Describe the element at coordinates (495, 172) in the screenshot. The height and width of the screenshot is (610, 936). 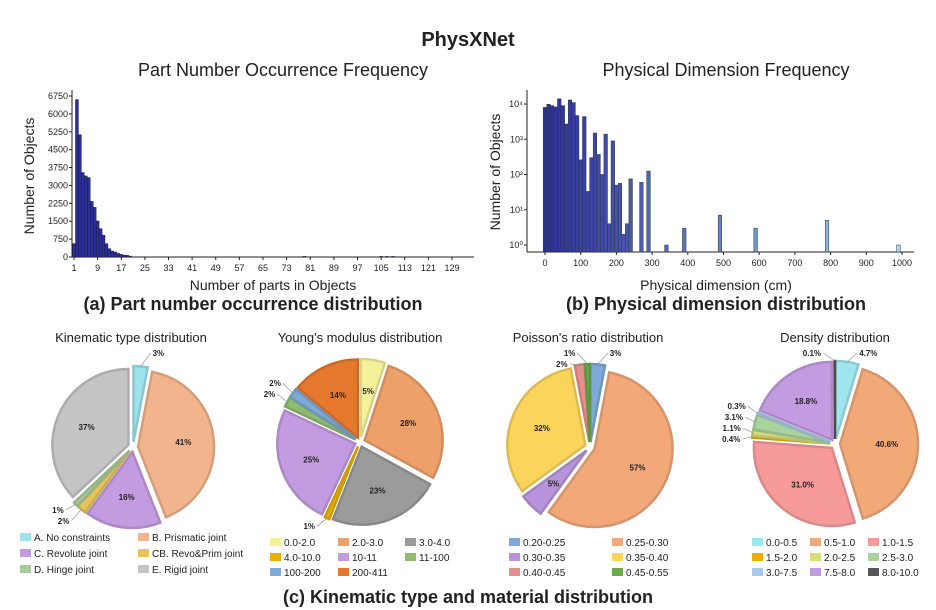
I see `y-axis-label: Number of Objects` at that location.